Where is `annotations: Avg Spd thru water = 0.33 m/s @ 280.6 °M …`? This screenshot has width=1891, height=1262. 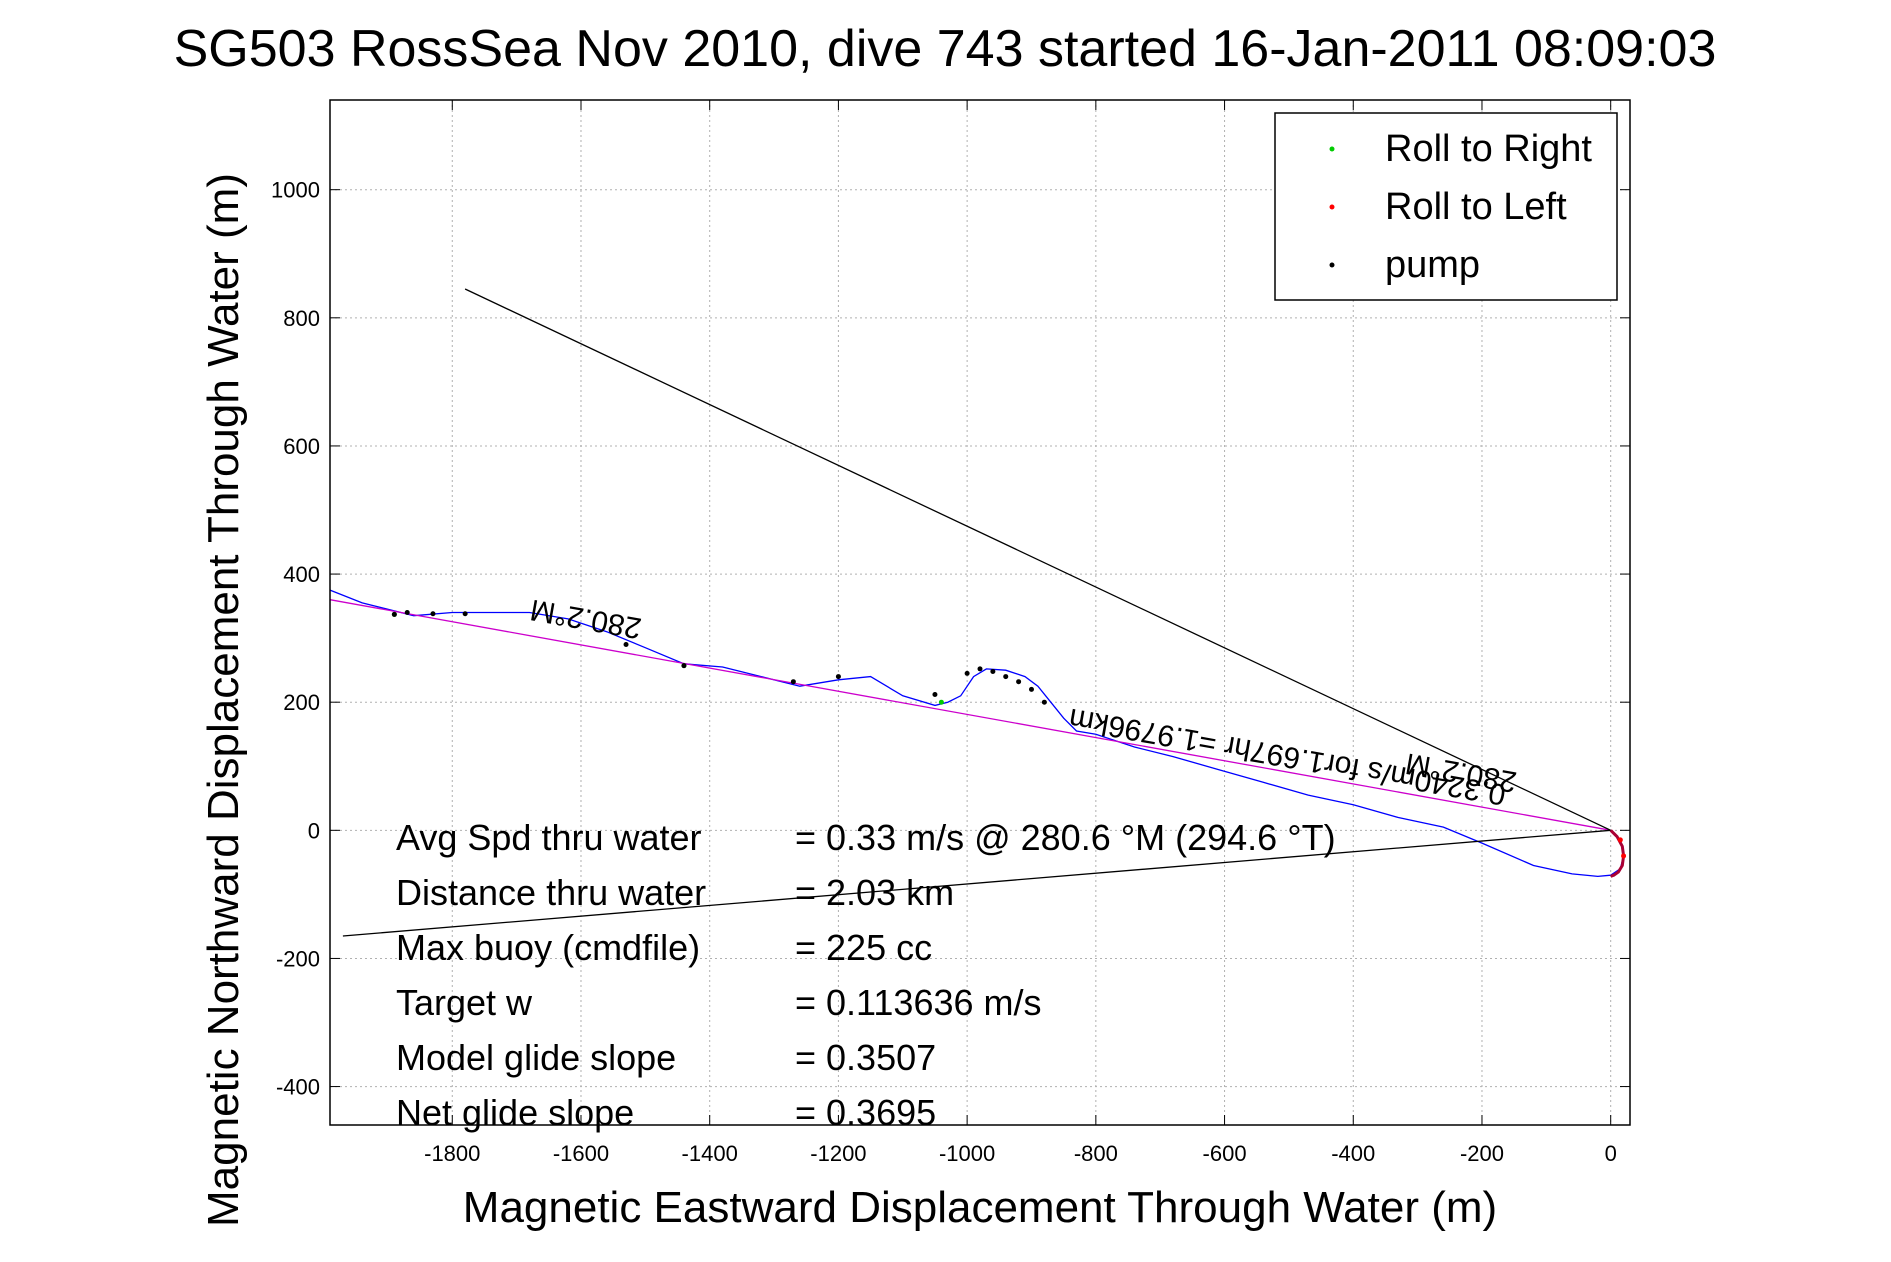
annotations: Avg Spd thru water = 0.33 m/s @ 280.6 °M … is located at coordinates (866, 975).